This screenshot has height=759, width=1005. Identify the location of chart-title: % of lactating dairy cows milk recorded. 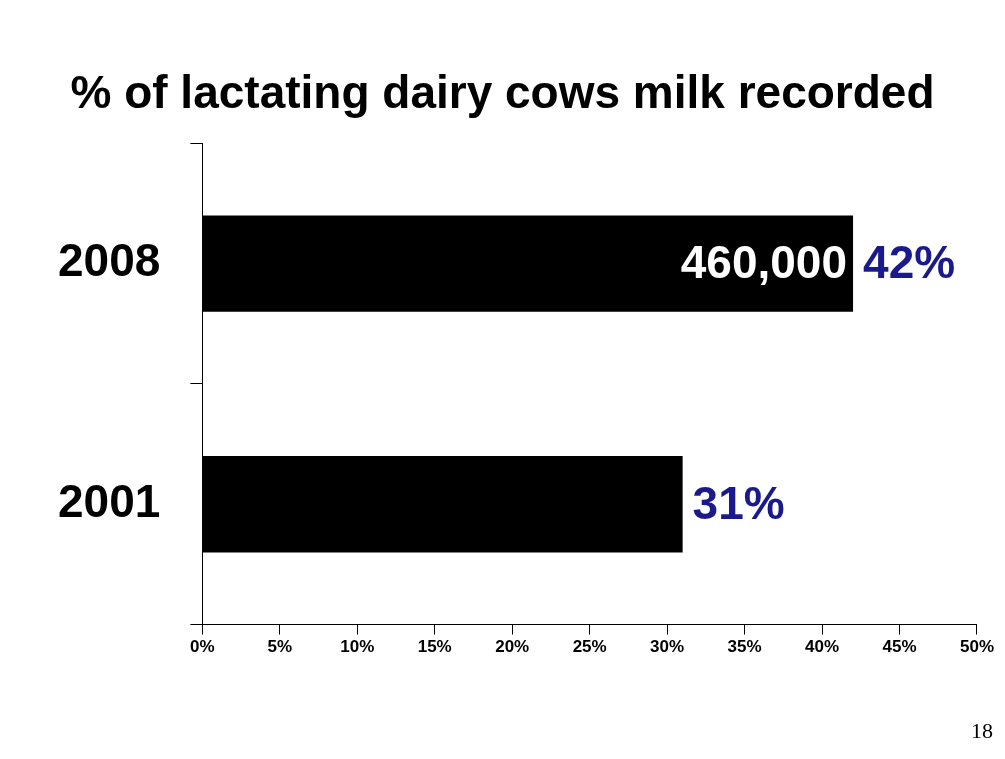
(502, 92).